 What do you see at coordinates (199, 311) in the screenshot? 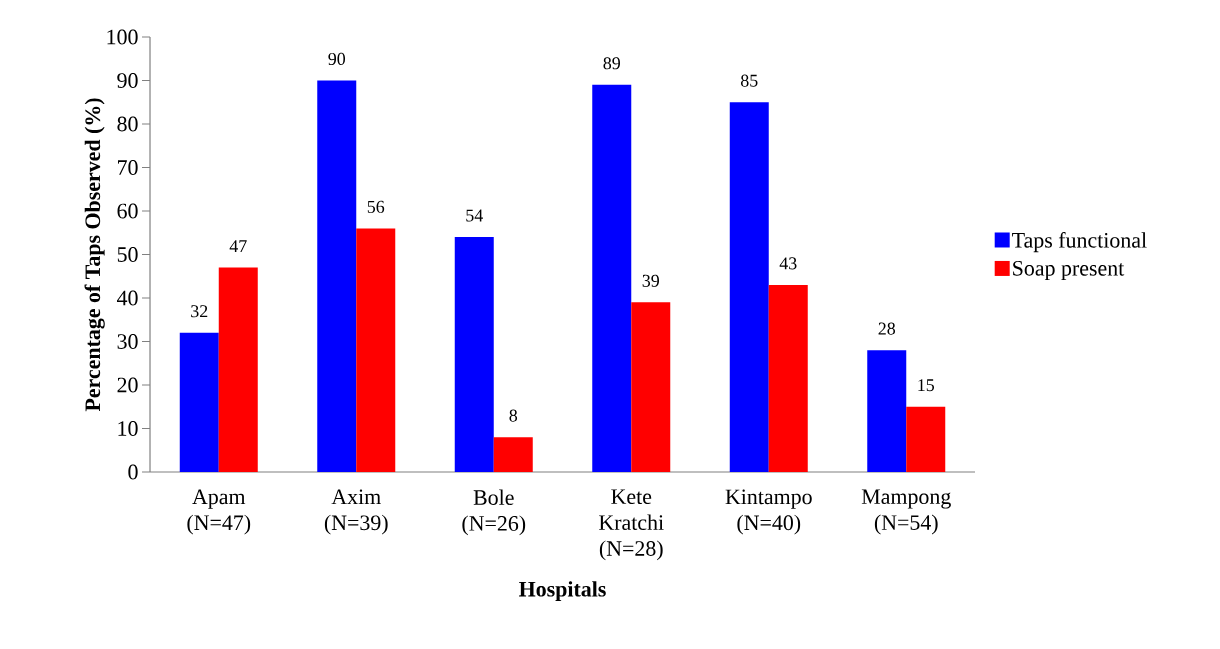
I see `data-label: 32` at bounding box center [199, 311].